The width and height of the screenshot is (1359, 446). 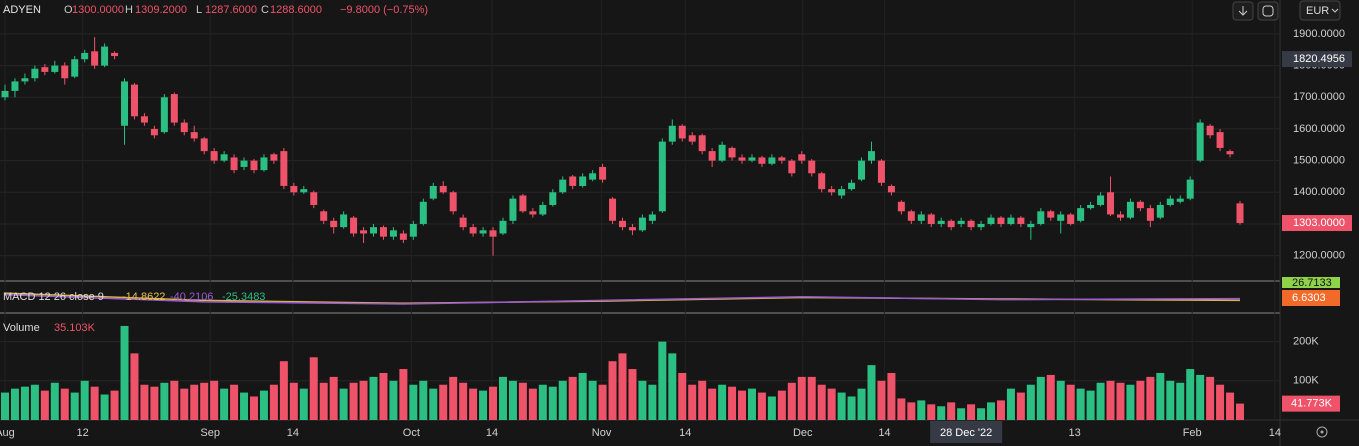 What do you see at coordinates (143, 297) in the screenshot?
I see `macd-legend: -14.8622` at bounding box center [143, 297].